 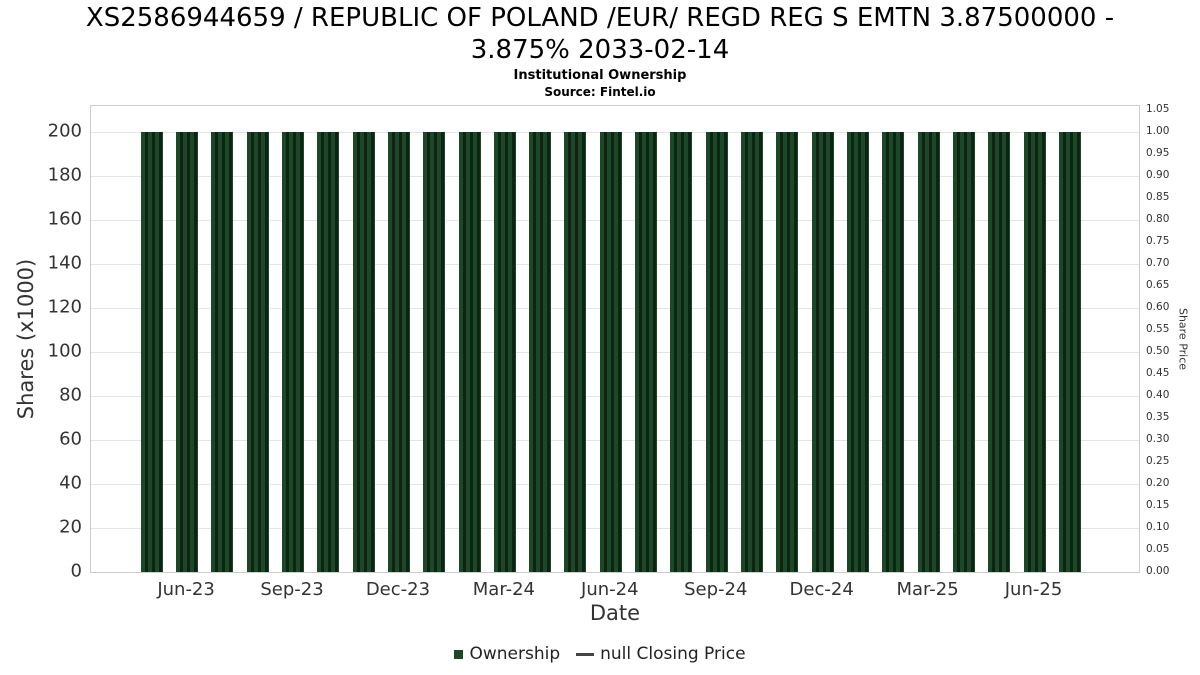 What do you see at coordinates (821, 589) in the screenshot?
I see `date-axis-tick-label: Dec-24` at bounding box center [821, 589].